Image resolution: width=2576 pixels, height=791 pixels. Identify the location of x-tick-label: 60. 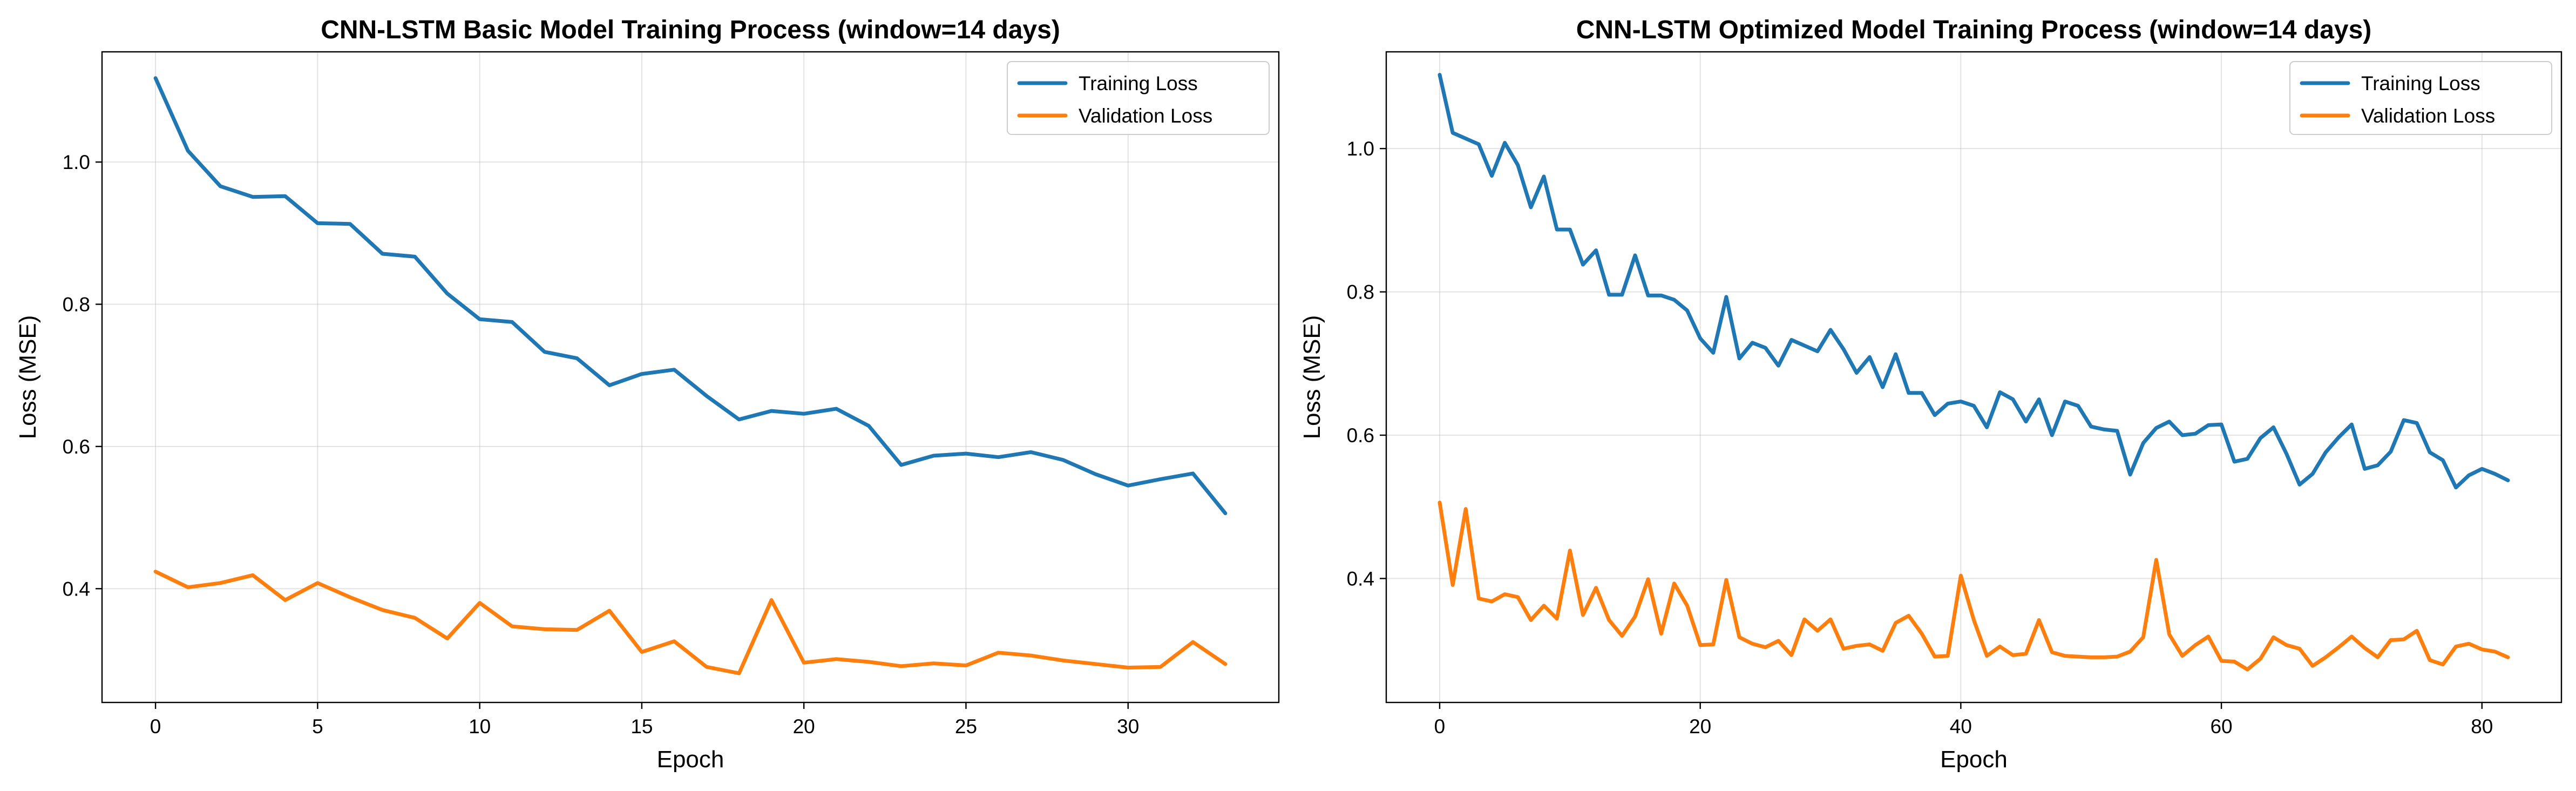
(2221, 726).